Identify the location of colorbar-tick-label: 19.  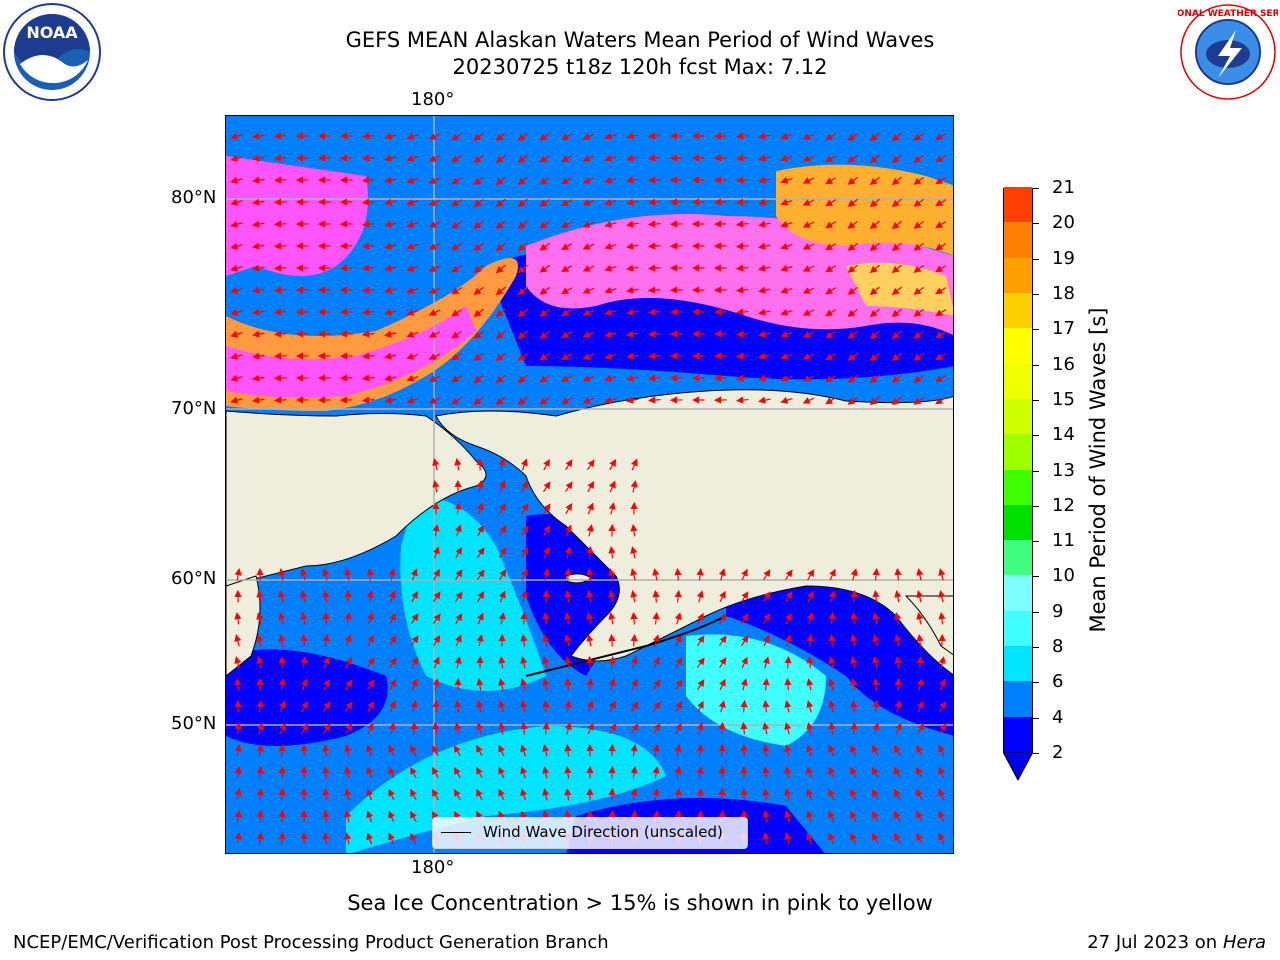
(1063, 258).